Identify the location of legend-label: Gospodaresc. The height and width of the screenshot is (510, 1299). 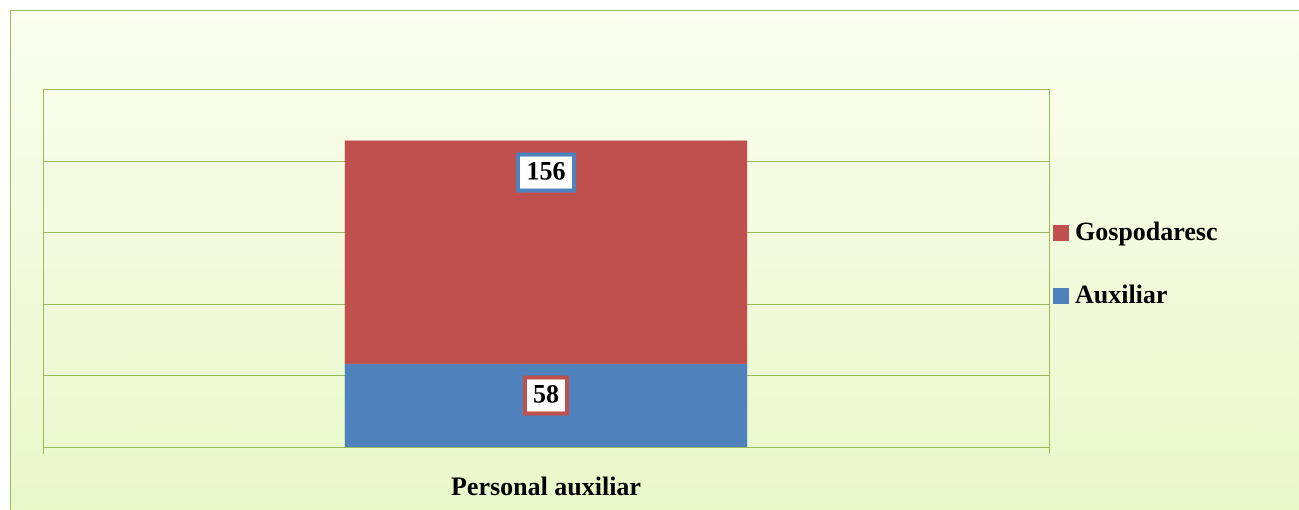
(1146, 231).